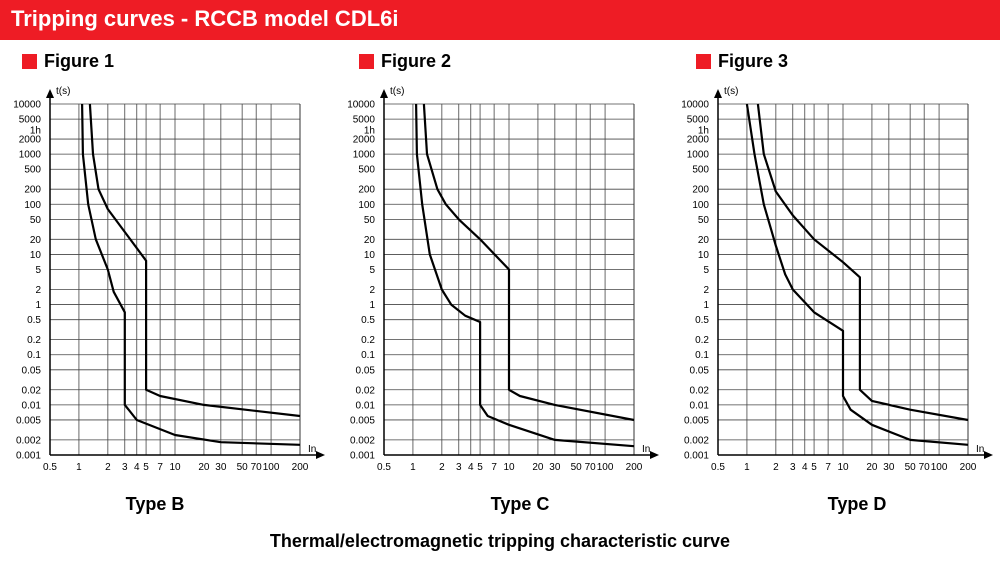 The image size is (1000, 570). Describe the element at coordinates (654, 455) in the screenshot. I see `x-axis-arrow-icon` at that location.